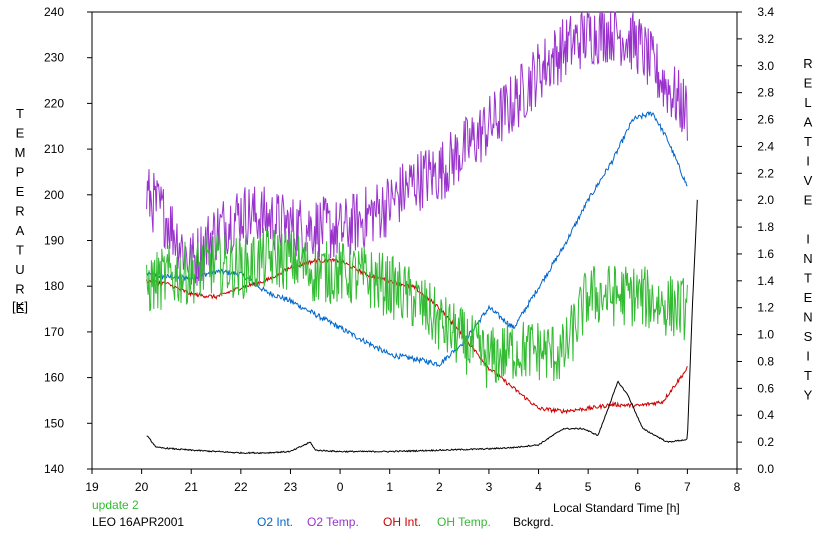  What do you see at coordinates (765, 281) in the screenshot?
I see `y-right-tick-label: 1.4` at bounding box center [765, 281].